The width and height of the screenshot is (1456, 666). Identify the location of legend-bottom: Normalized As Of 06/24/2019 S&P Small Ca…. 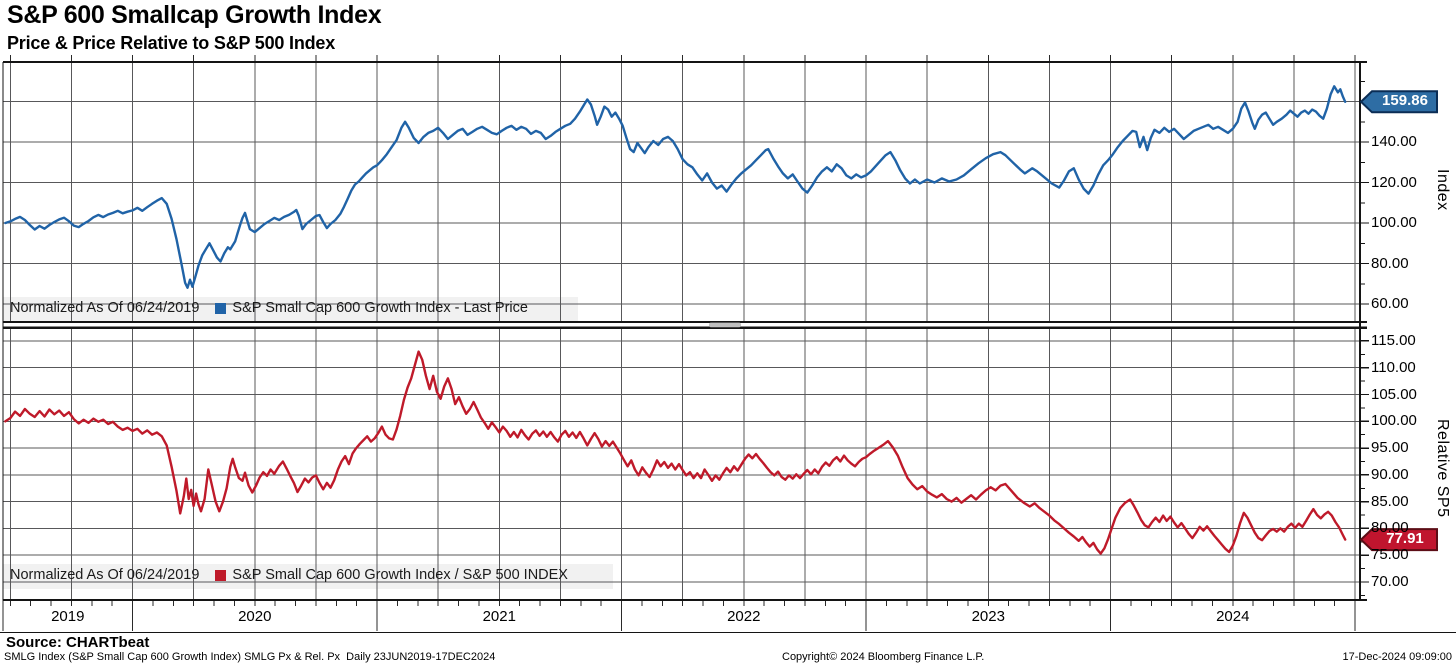
(289, 575).